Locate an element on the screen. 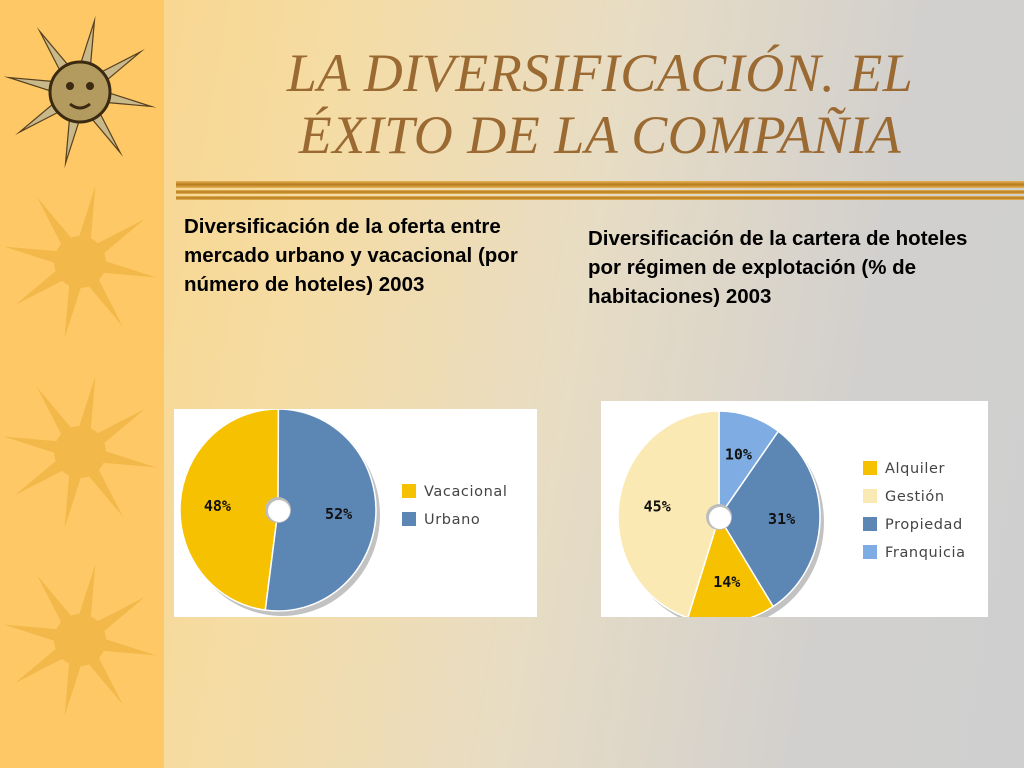 The width and height of the screenshot is (1024, 768). right-pie-legend-label-propiedad: Propiedad is located at coordinates (924, 525).